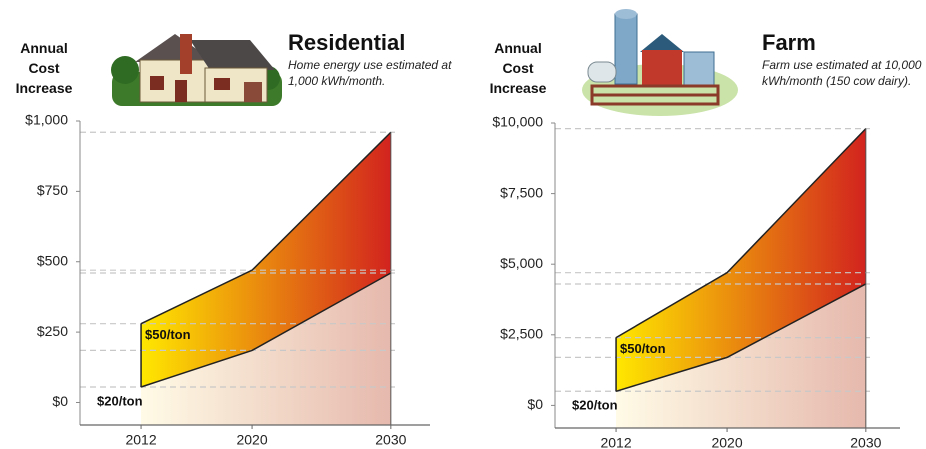 Image resolution: width=926 pixels, height=449 pixels. Describe the element at coordinates (521, 334) in the screenshot. I see `y-tick-label: $2,500` at that location.